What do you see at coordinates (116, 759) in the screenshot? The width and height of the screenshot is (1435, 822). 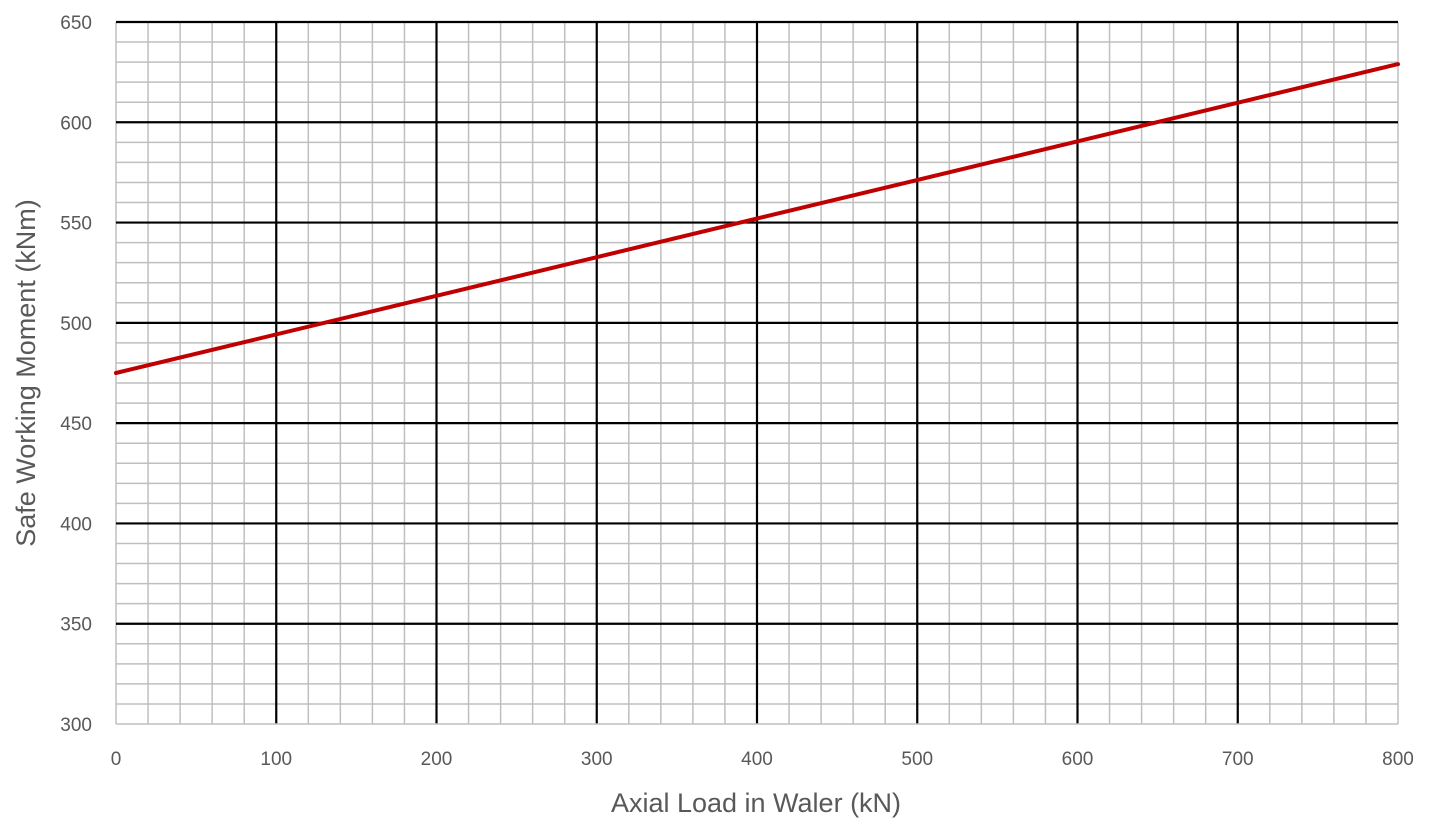 I see `x-tick-label: 0` at bounding box center [116, 759].